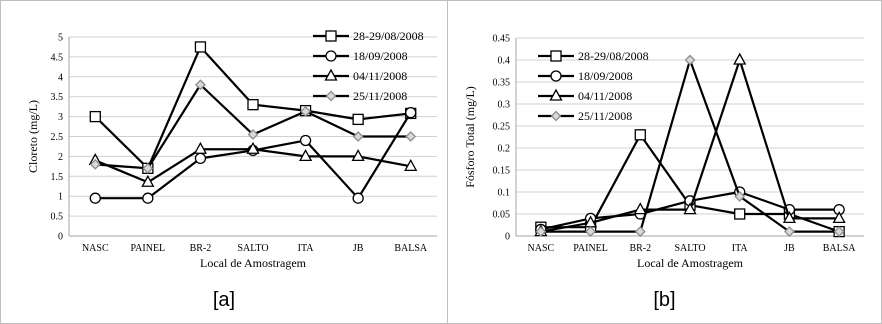  Describe the element at coordinates (664, 300) in the screenshot. I see `panel-label-b: [b]` at that location.